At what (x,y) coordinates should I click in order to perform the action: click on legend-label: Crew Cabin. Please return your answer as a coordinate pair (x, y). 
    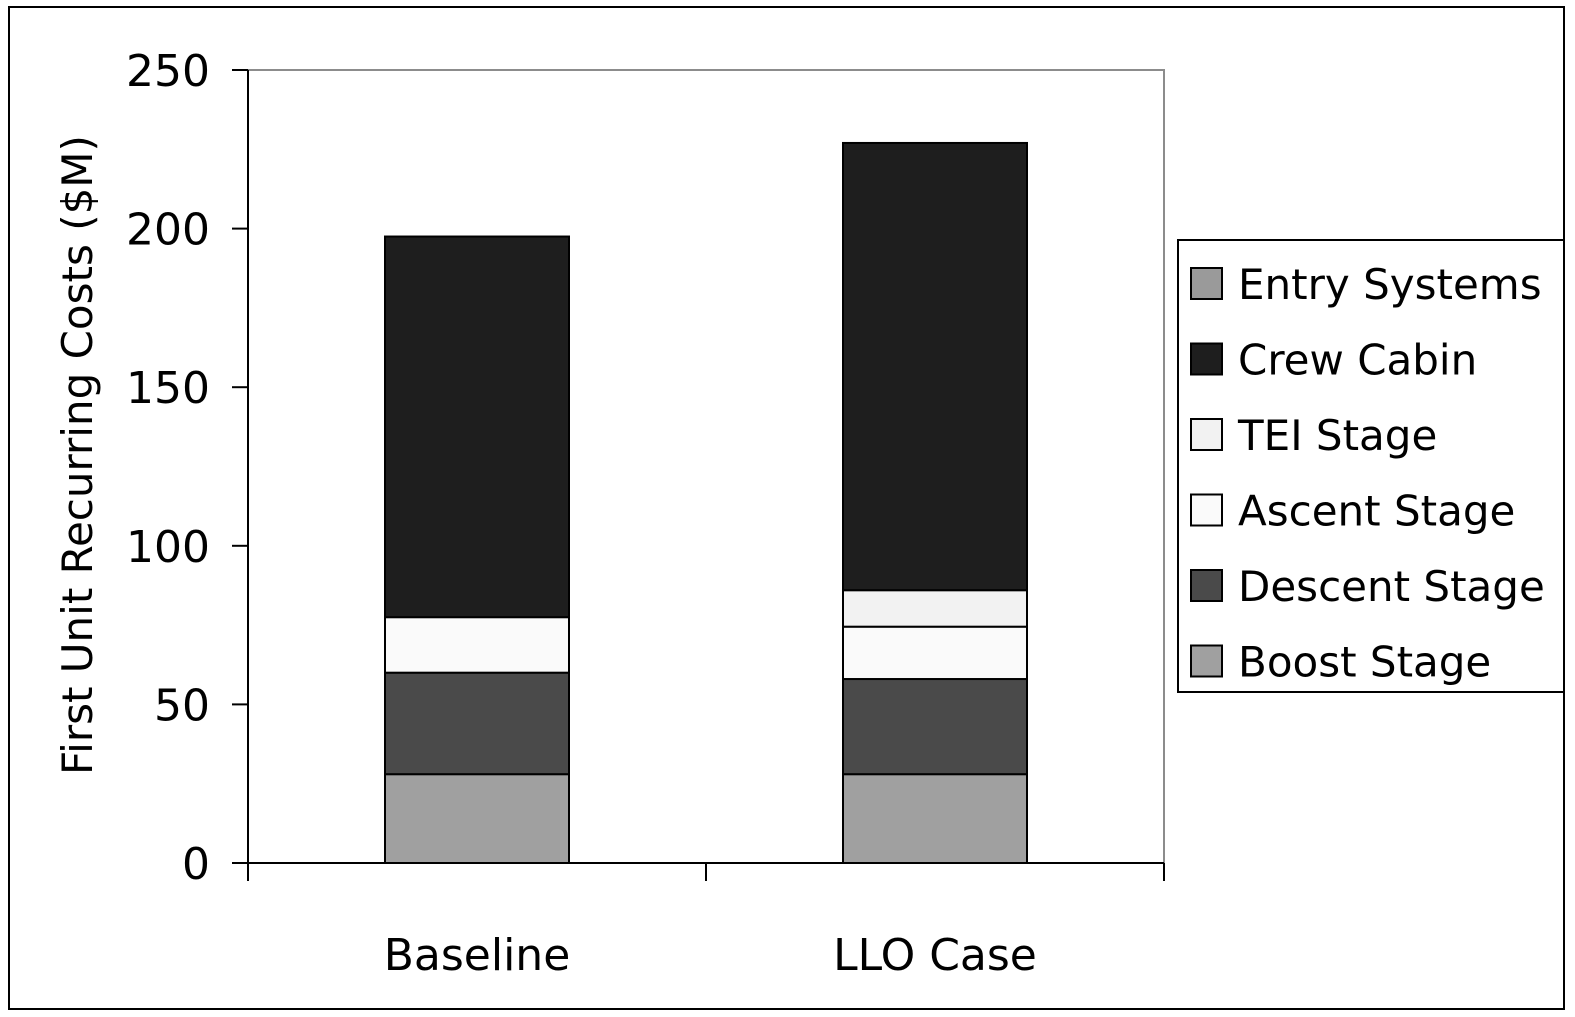
    Looking at the image, I should click on (1357, 360).